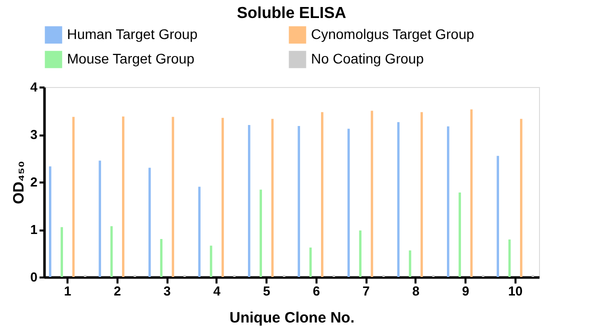  Describe the element at coordinates (466, 291) in the screenshot. I see `x-tick-label: 9` at that location.